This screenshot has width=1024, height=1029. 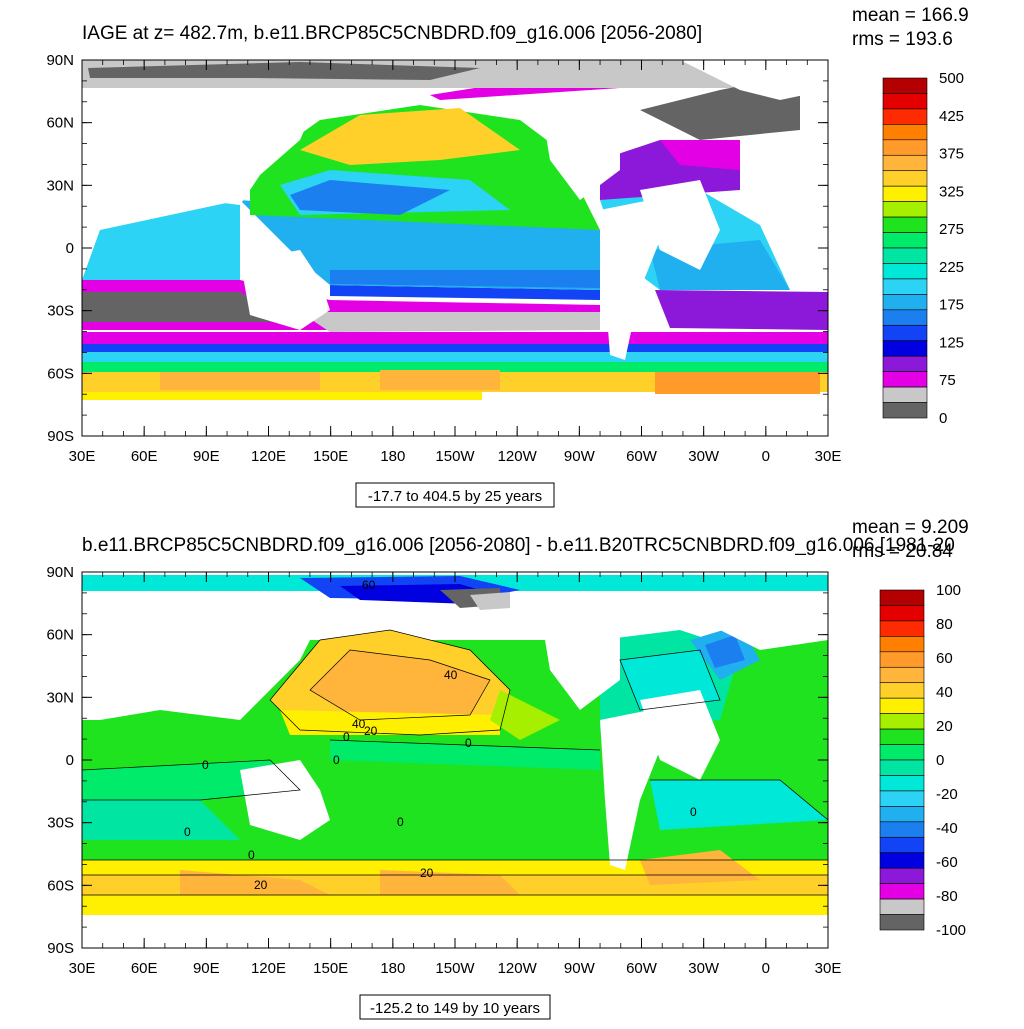 What do you see at coordinates (910, 527) in the screenshot?
I see `panel-2-mean: mean = 9.209` at bounding box center [910, 527].